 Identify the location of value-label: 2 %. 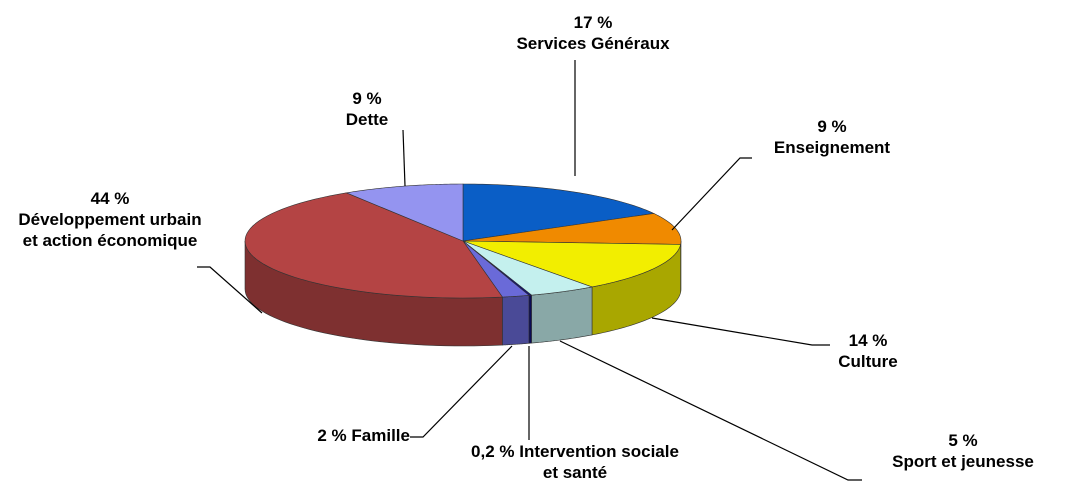
(332, 435).